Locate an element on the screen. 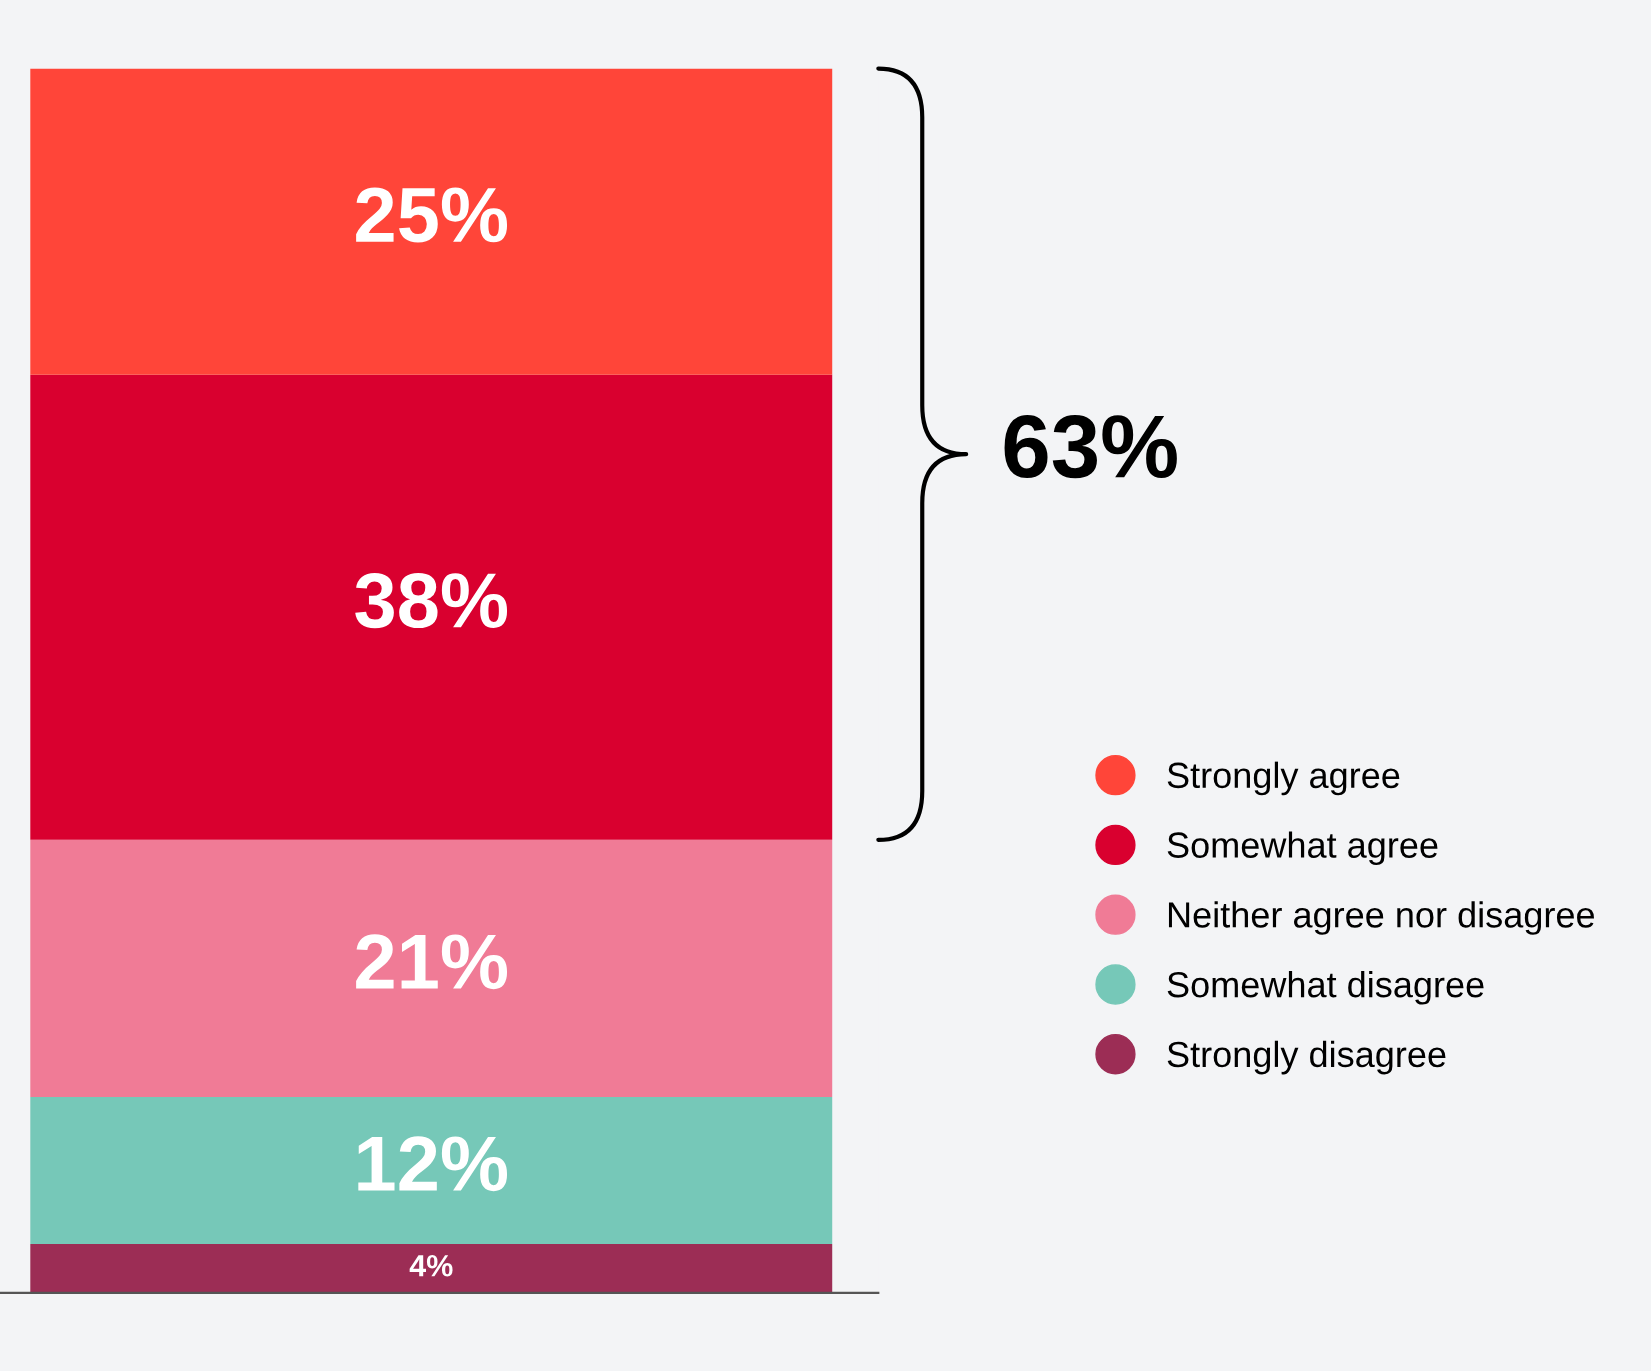  legend-label: Somewhat agree is located at coordinates (1302, 848).